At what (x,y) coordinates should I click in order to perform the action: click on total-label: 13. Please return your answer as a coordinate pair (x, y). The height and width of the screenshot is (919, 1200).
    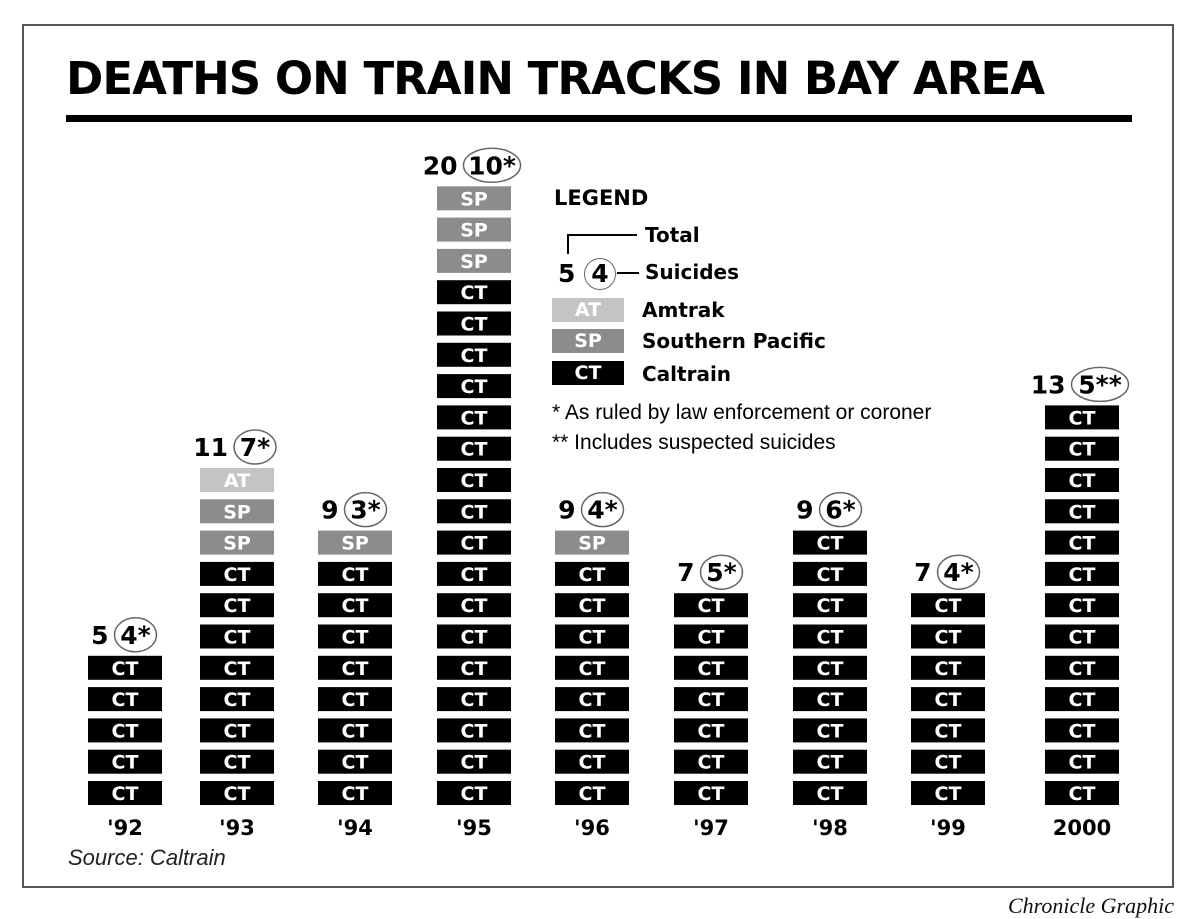
    Looking at the image, I should click on (1048, 384).